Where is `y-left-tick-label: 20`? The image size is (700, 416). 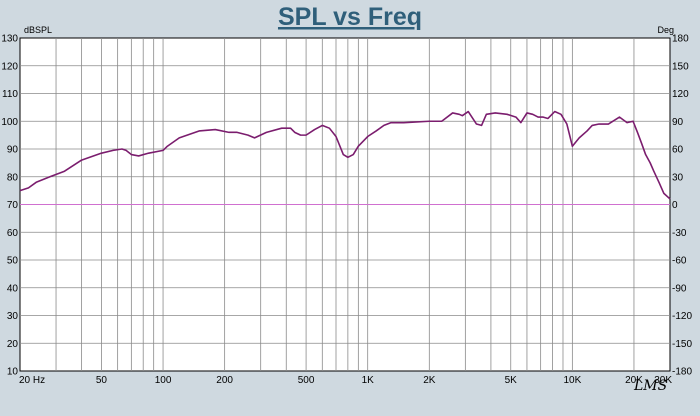
y-left-tick-label: 20 is located at coordinates (13, 344).